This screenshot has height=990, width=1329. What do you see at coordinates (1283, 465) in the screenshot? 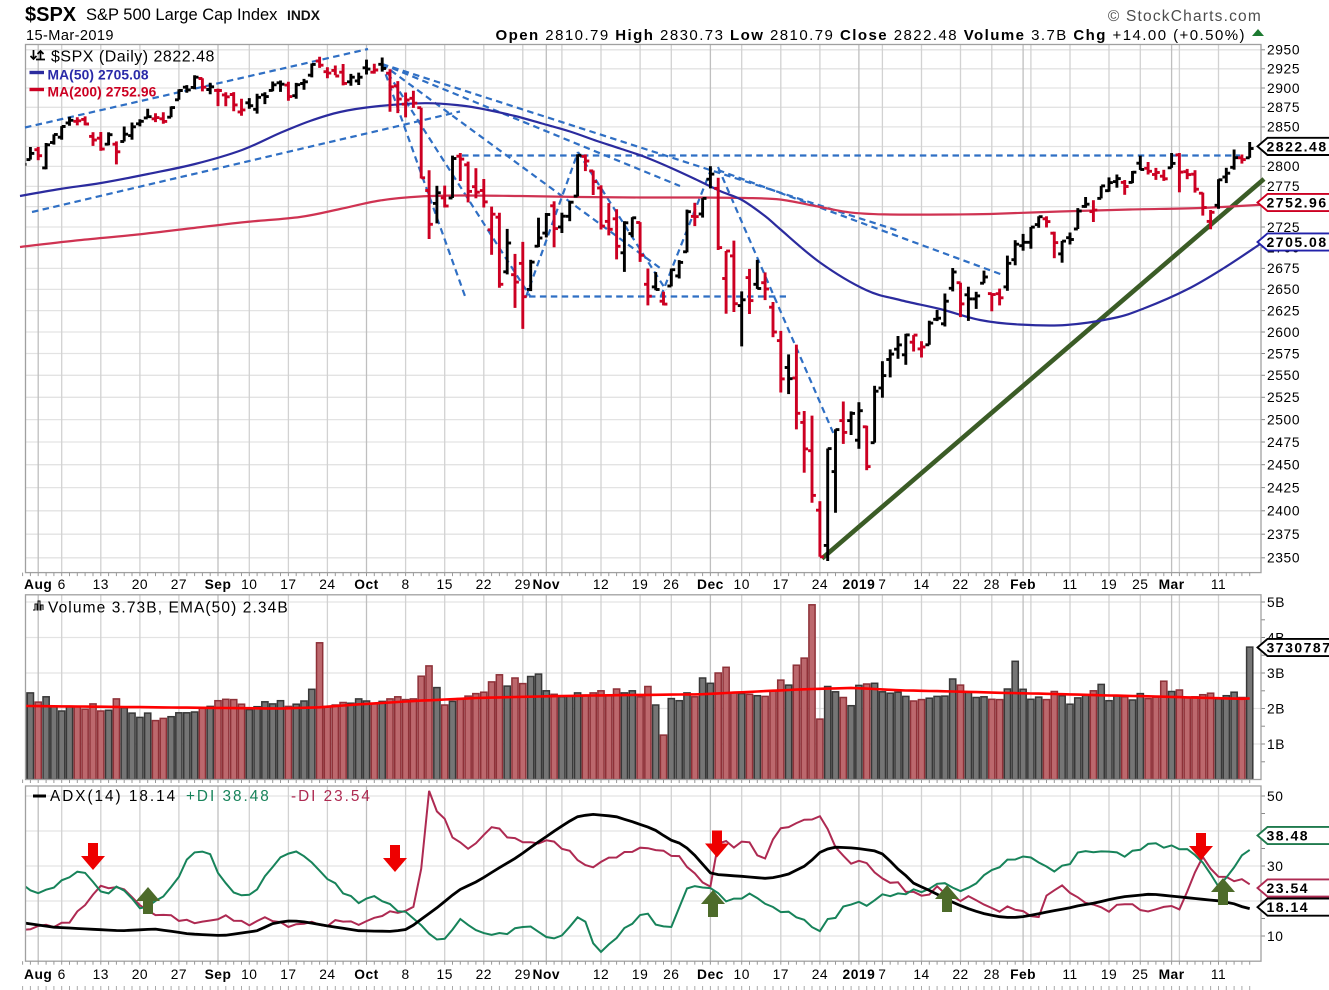
I see `svg-text: 2450` at bounding box center [1283, 465].